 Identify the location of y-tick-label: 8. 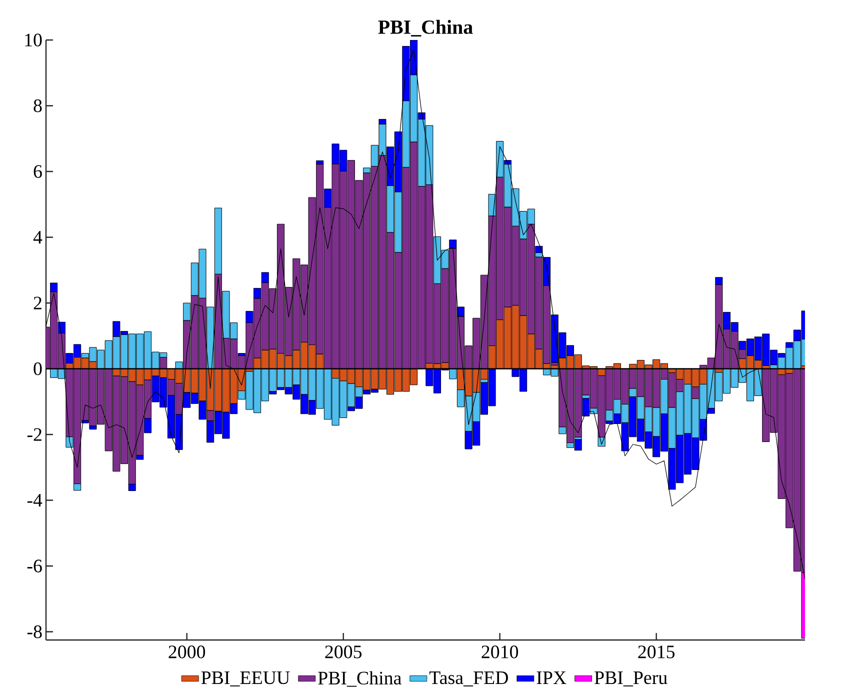
(38, 105).